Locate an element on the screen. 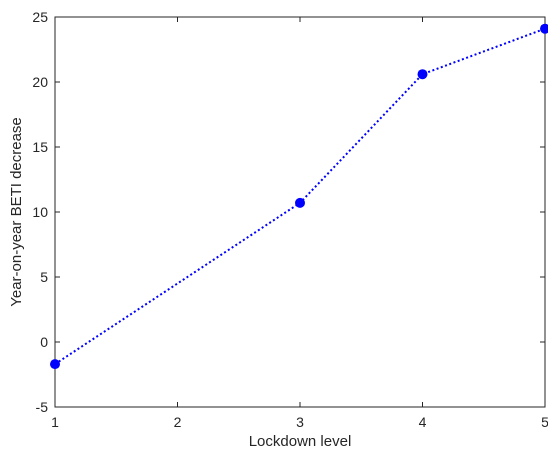 This screenshot has height=453, width=548. y-tick-label: 10 is located at coordinates (40, 212).